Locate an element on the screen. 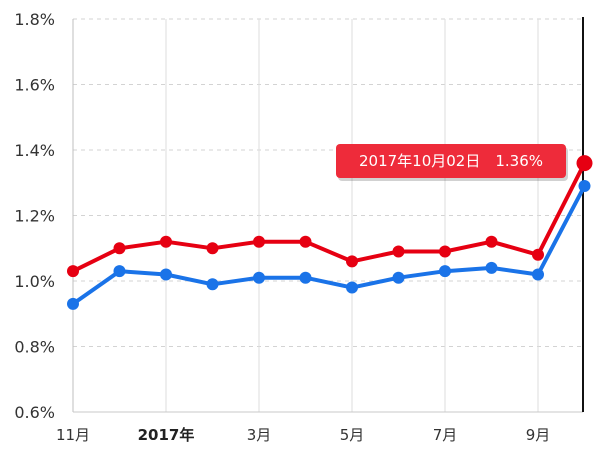 The image size is (600, 452). y-tick-label: 1.4% is located at coordinates (34, 150).